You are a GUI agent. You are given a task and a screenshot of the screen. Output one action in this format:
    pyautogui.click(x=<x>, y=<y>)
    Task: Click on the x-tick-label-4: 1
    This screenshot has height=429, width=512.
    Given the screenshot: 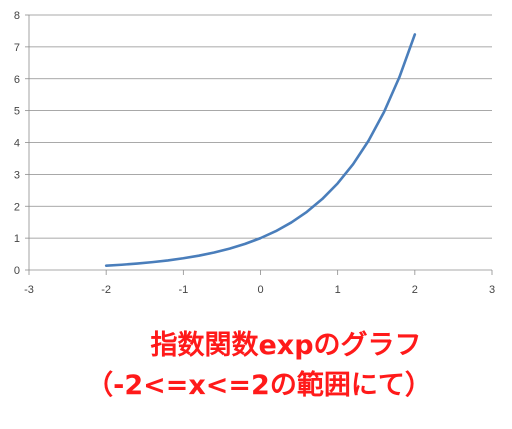 What is the action you would take?
    pyautogui.click(x=338, y=290)
    